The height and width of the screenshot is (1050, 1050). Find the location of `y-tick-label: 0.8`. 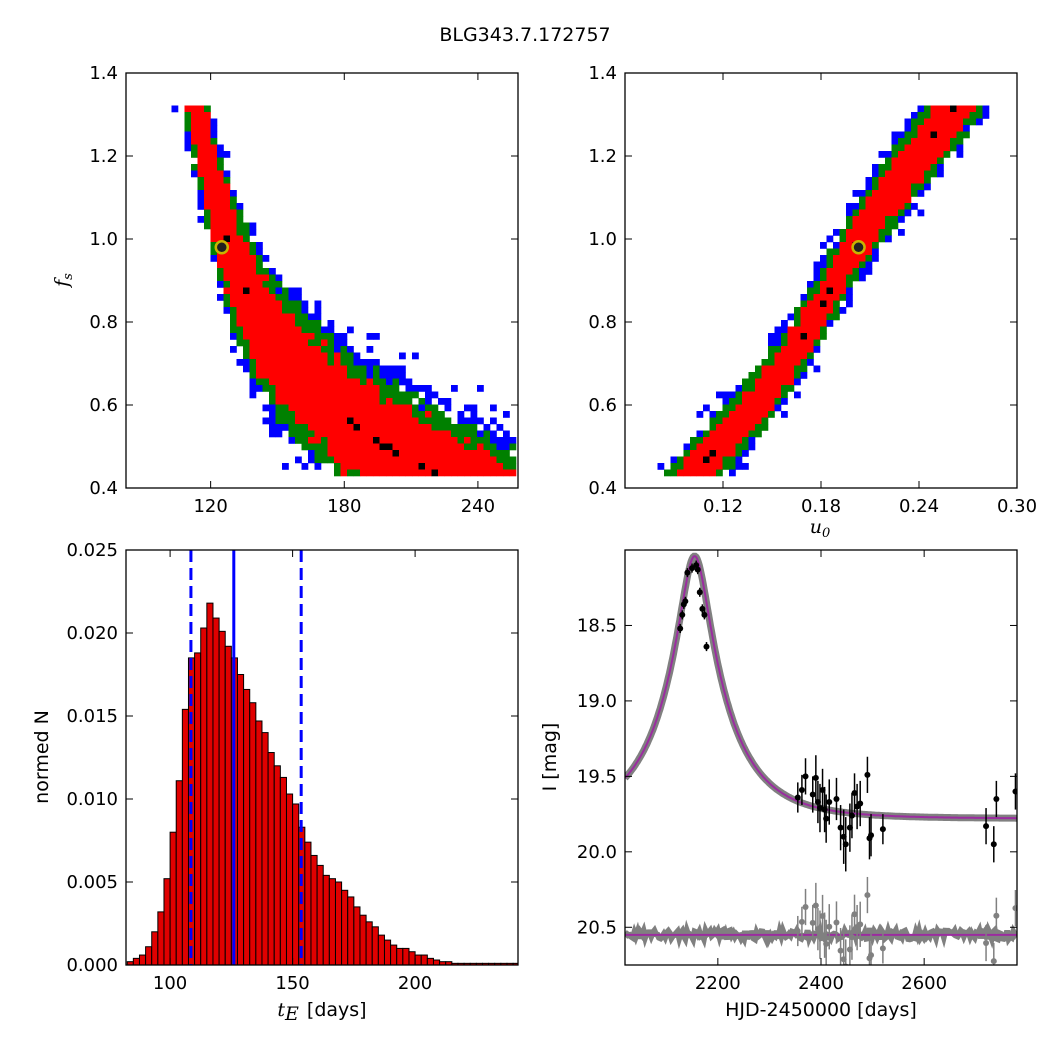

y-tick-label: 0.8 is located at coordinates (103, 322).